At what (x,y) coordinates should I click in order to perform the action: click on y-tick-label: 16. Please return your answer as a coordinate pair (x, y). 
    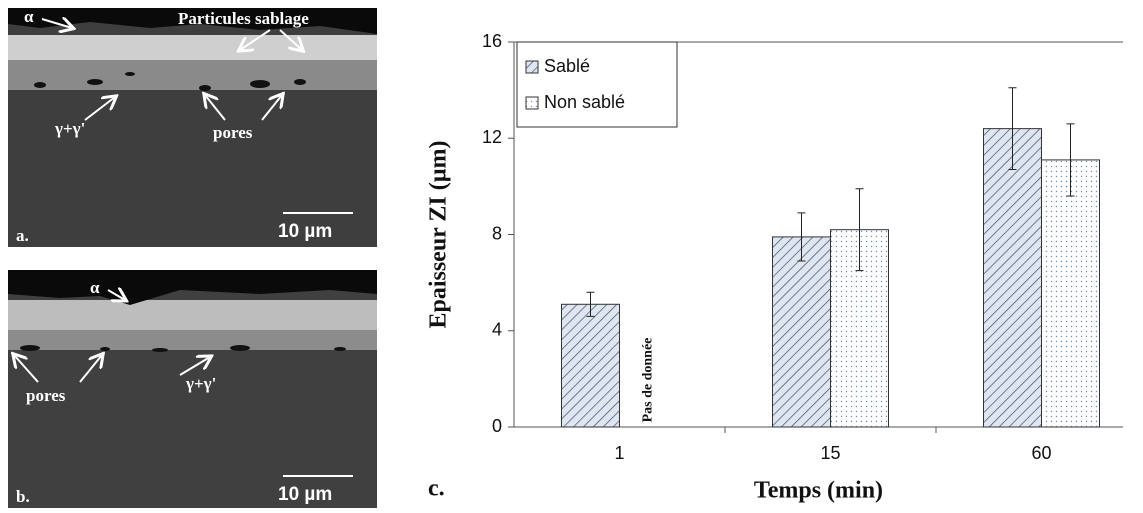
    Looking at the image, I should click on (492, 41).